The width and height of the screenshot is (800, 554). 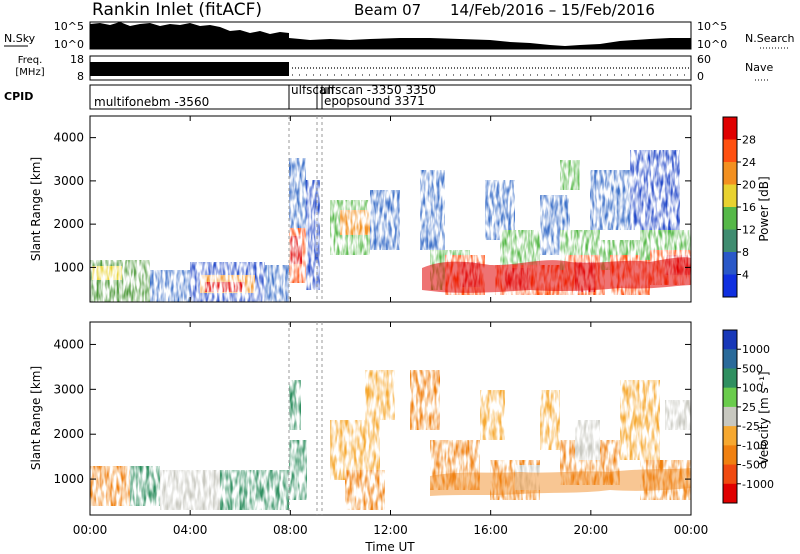 What do you see at coordinates (387, 10) in the screenshot?
I see `beam-label: Beam 07` at bounding box center [387, 10].